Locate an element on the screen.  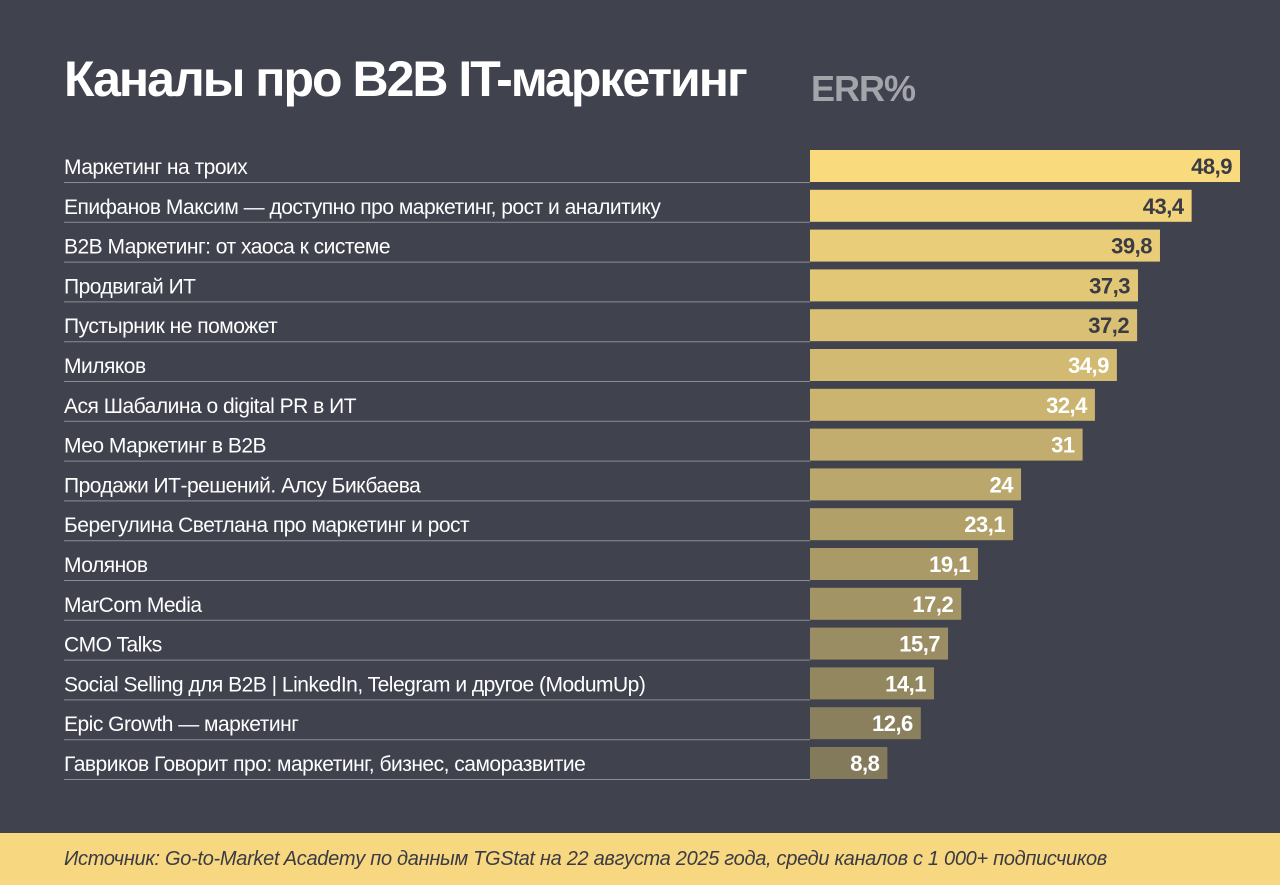
bar-row: Продажи ИТ-решений. Алсу Бикбаева 24 is located at coordinates (543, 485).